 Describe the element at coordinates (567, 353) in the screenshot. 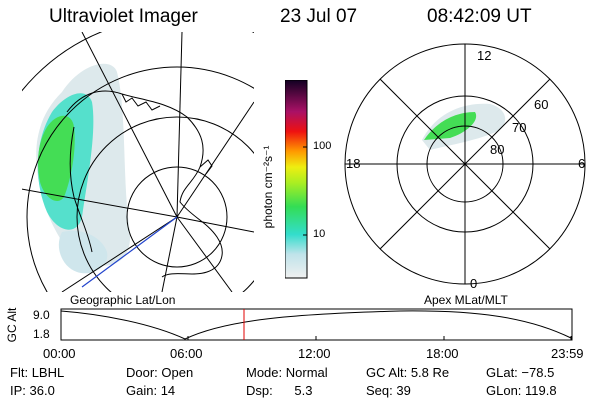

I see `timeline-xtick-2359: 23:59` at that location.